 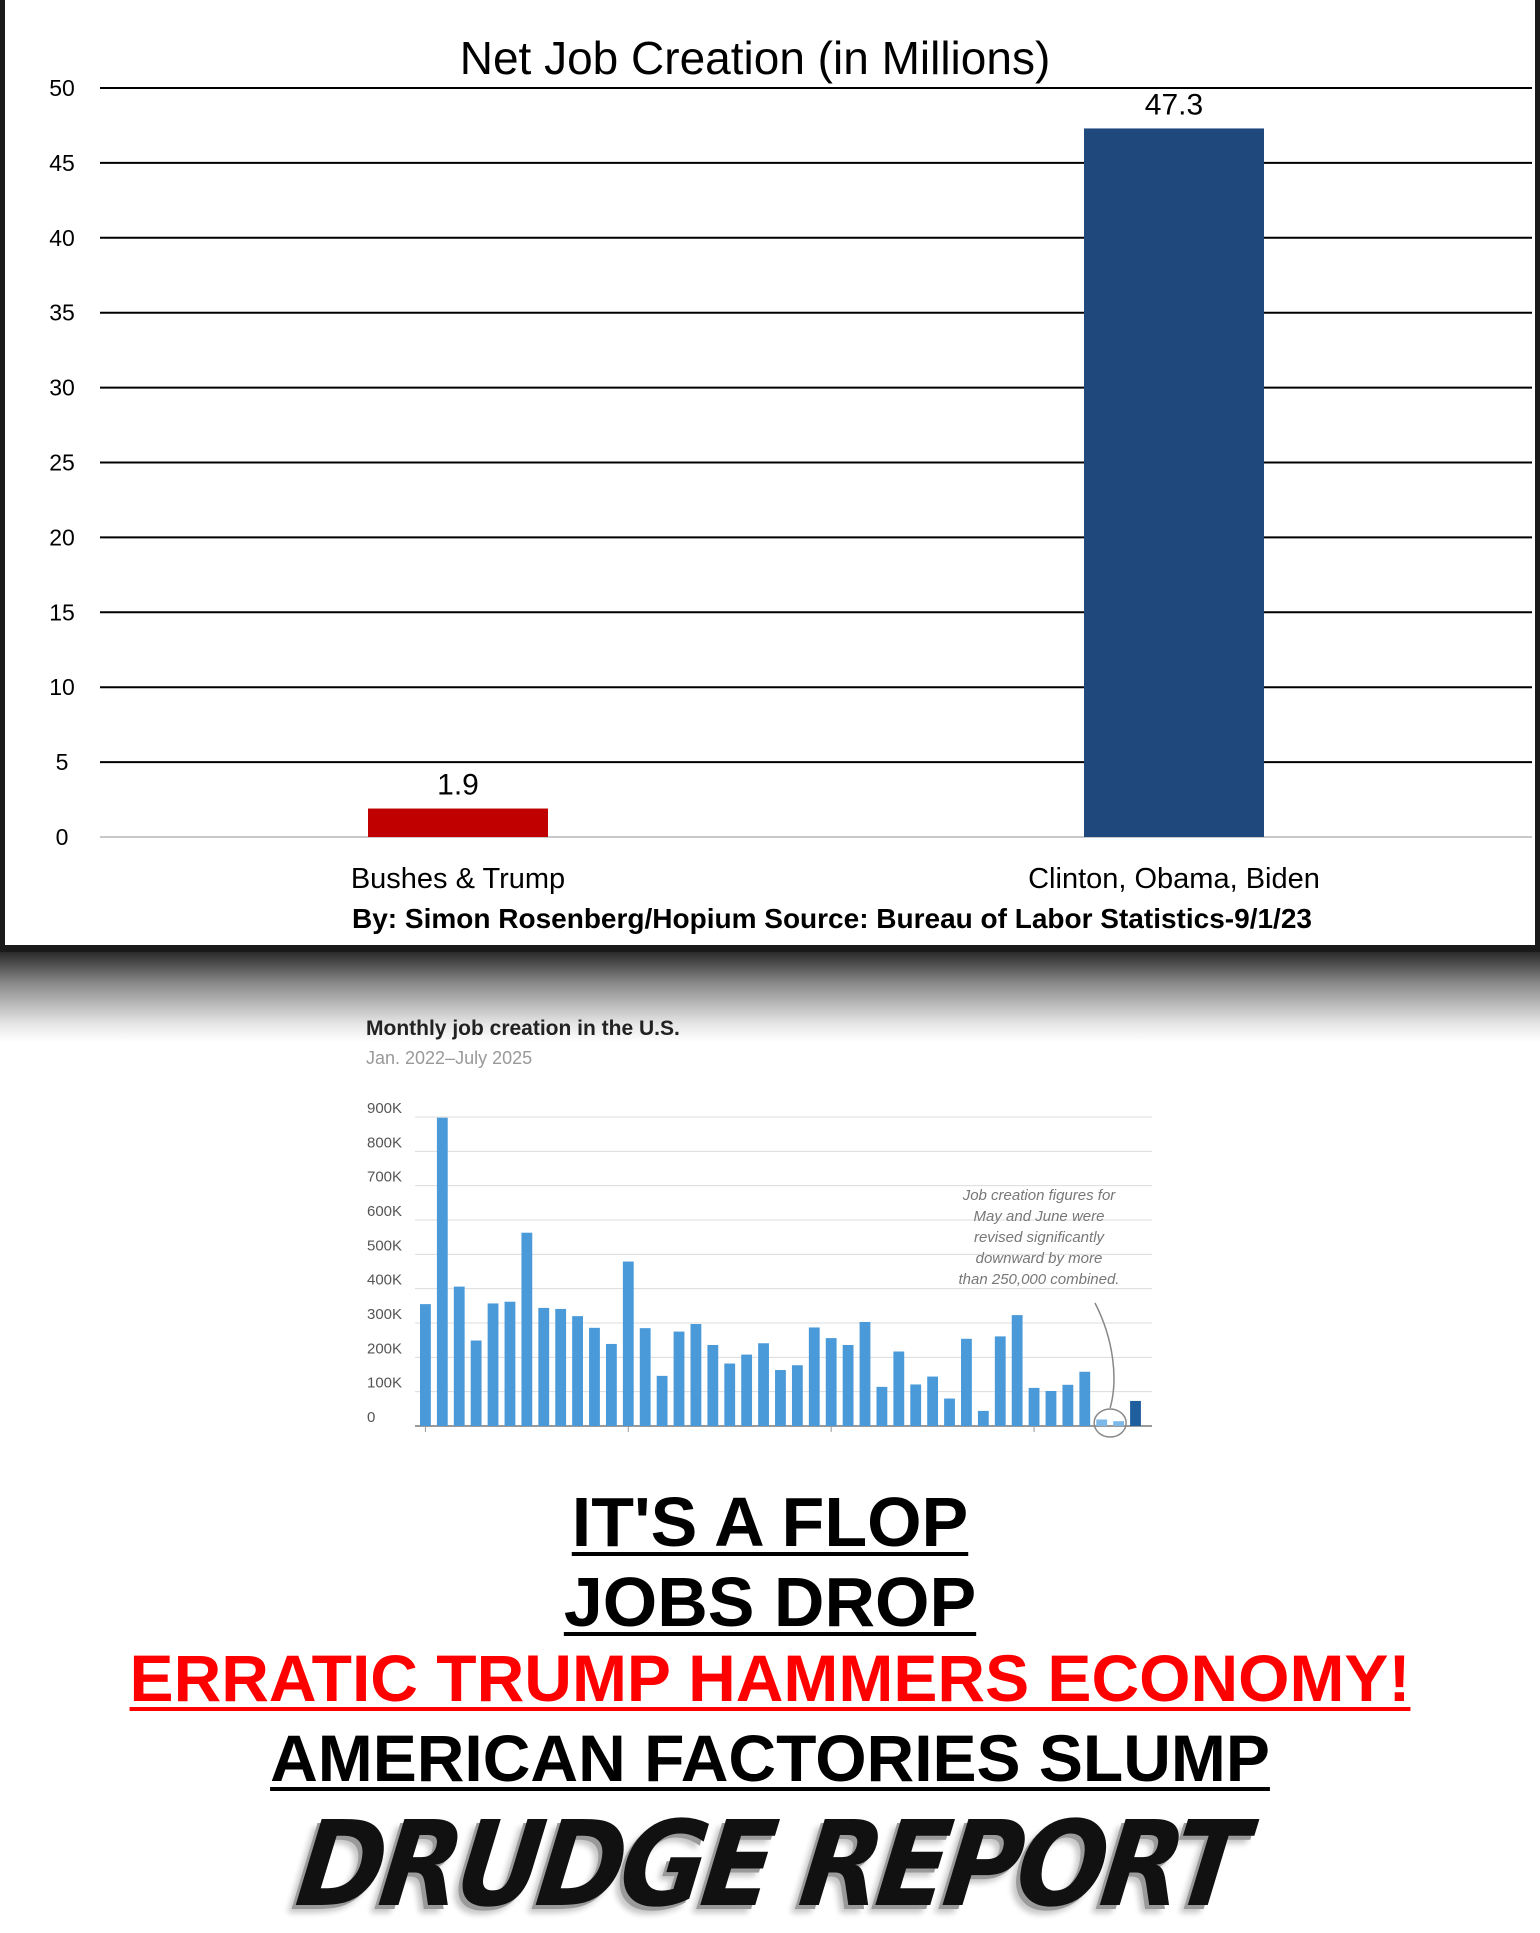 What do you see at coordinates (384, 1348) in the screenshot?
I see `y-tick-label: 200K` at bounding box center [384, 1348].